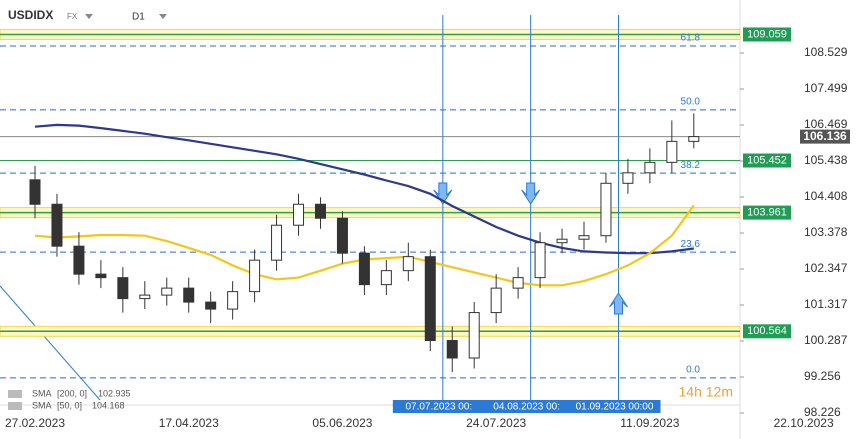 The width and height of the screenshot is (859, 439). Describe the element at coordinates (822, 376) in the screenshot. I see `y-tick-label: 99.256` at that location.